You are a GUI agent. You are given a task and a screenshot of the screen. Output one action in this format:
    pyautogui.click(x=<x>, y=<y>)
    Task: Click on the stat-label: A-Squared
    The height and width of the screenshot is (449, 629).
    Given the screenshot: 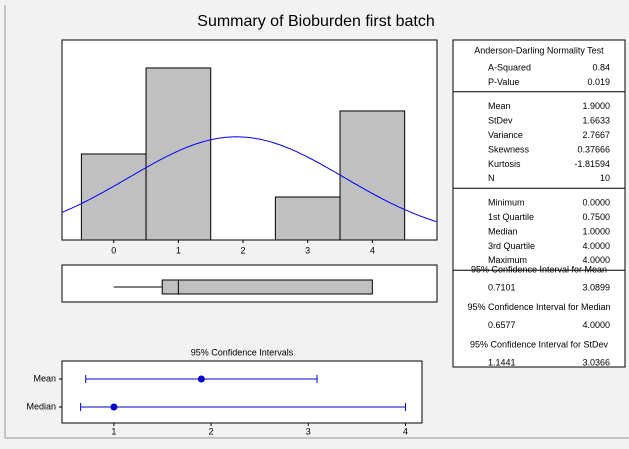 What is the action you would take?
    pyautogui.click(x=509, y=67)
    